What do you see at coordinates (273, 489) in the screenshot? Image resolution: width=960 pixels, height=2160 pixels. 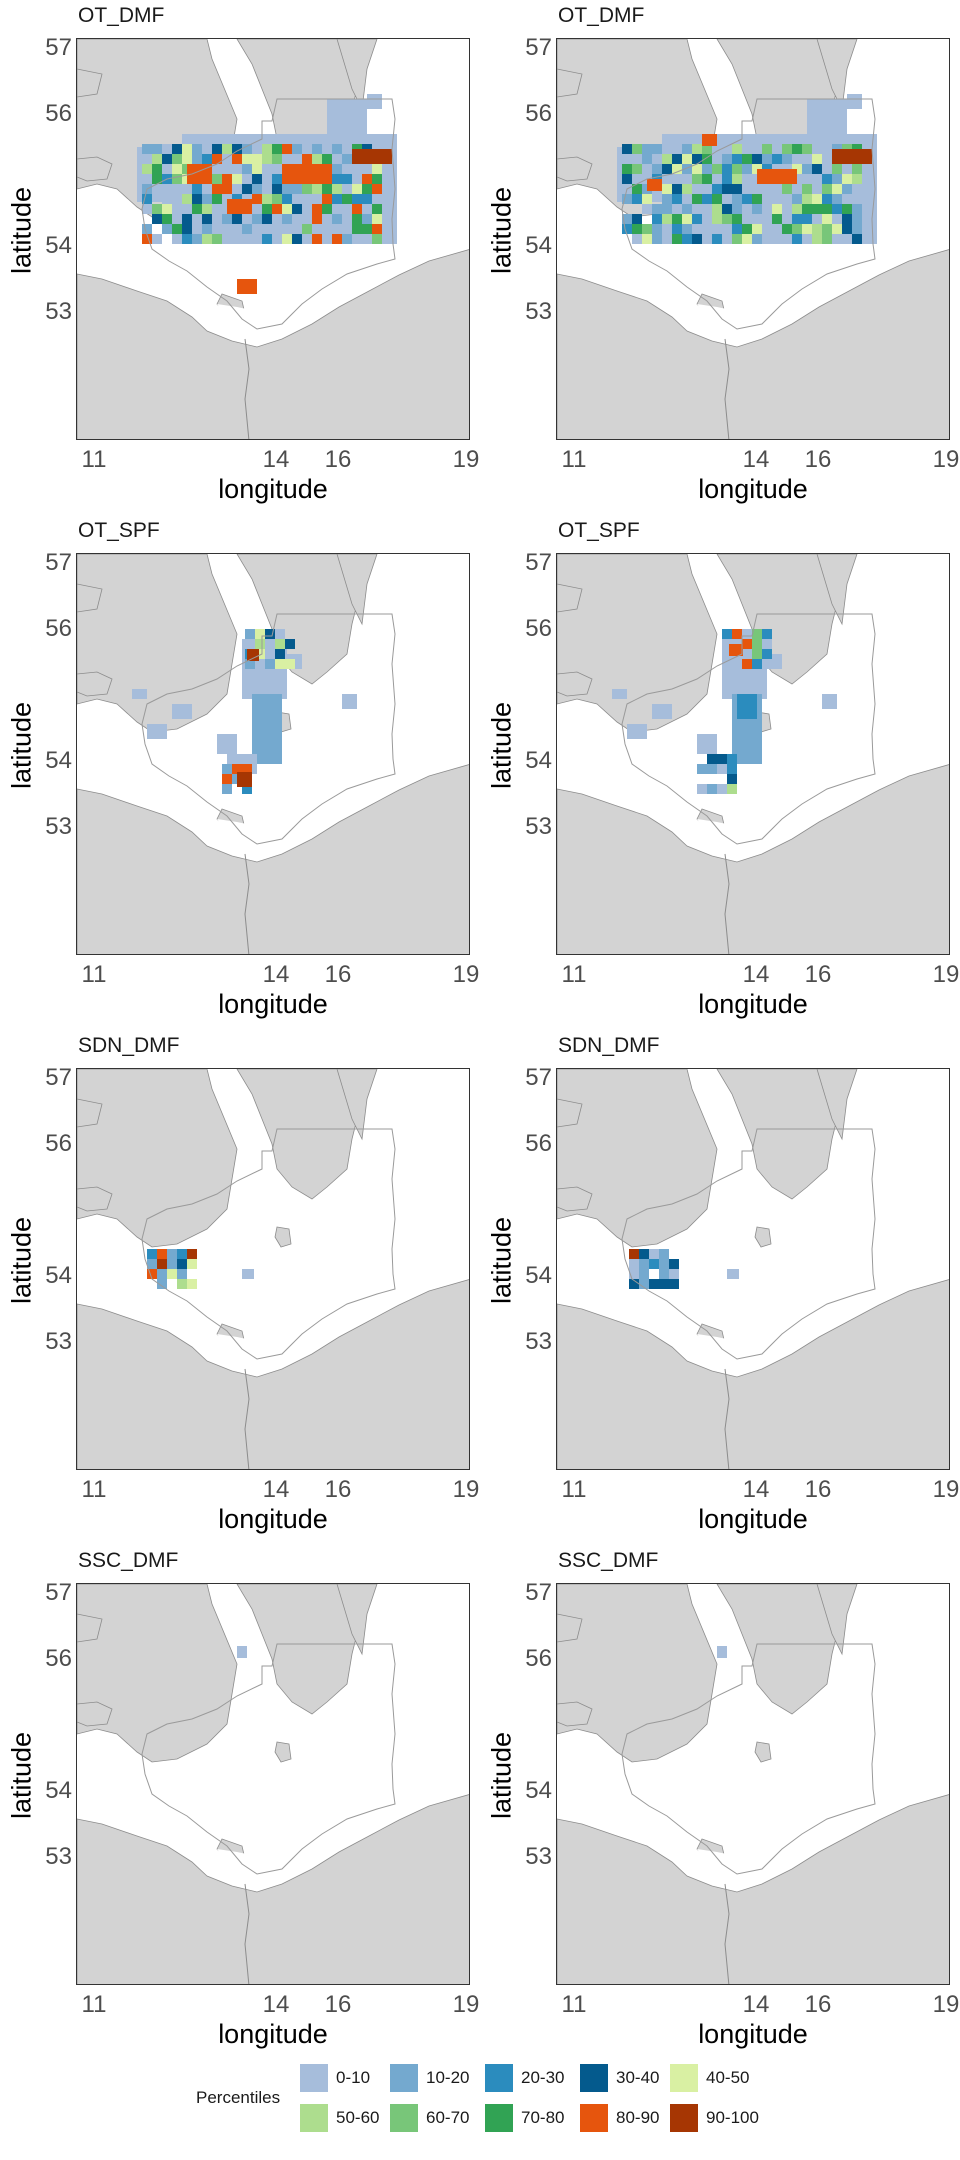 I see `x-axis-label: longitude` at bounding box center [273, 489].